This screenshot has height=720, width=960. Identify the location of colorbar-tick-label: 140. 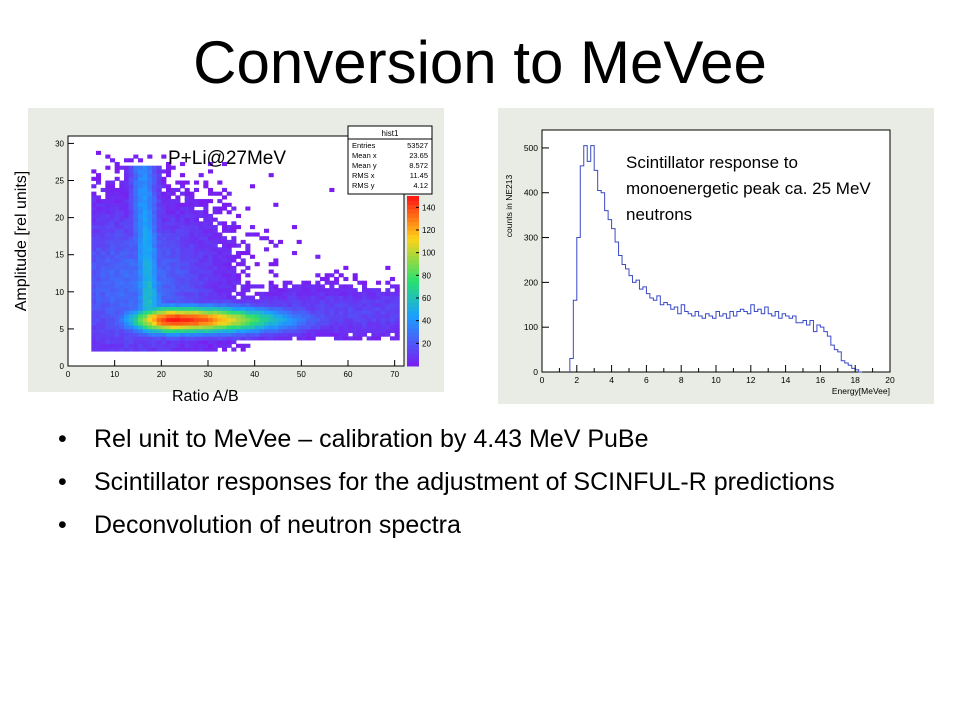
(429, 207).